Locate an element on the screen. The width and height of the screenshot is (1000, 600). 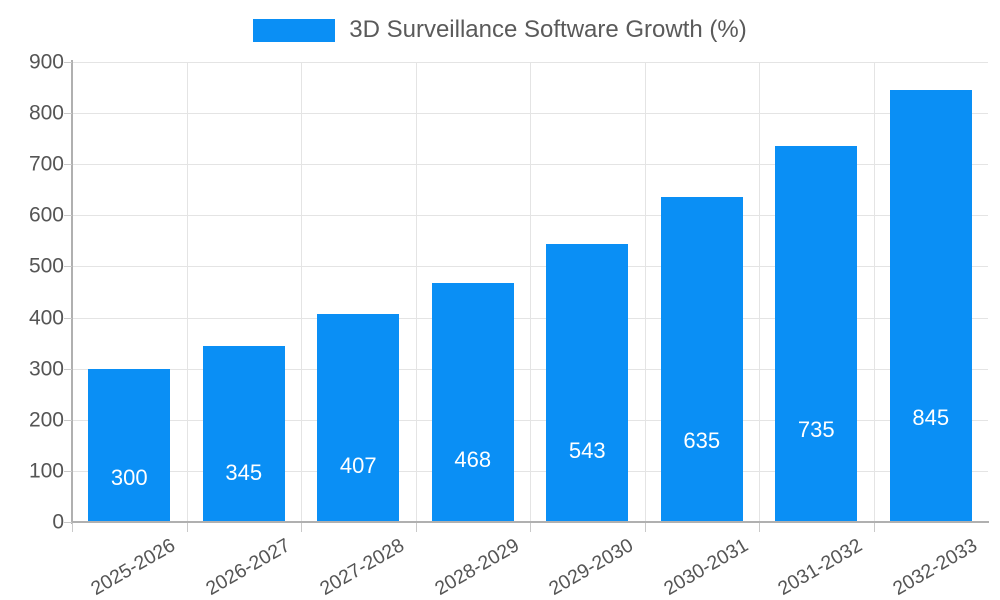
bar-value-label: 345 is located at coordinates (244, 473).